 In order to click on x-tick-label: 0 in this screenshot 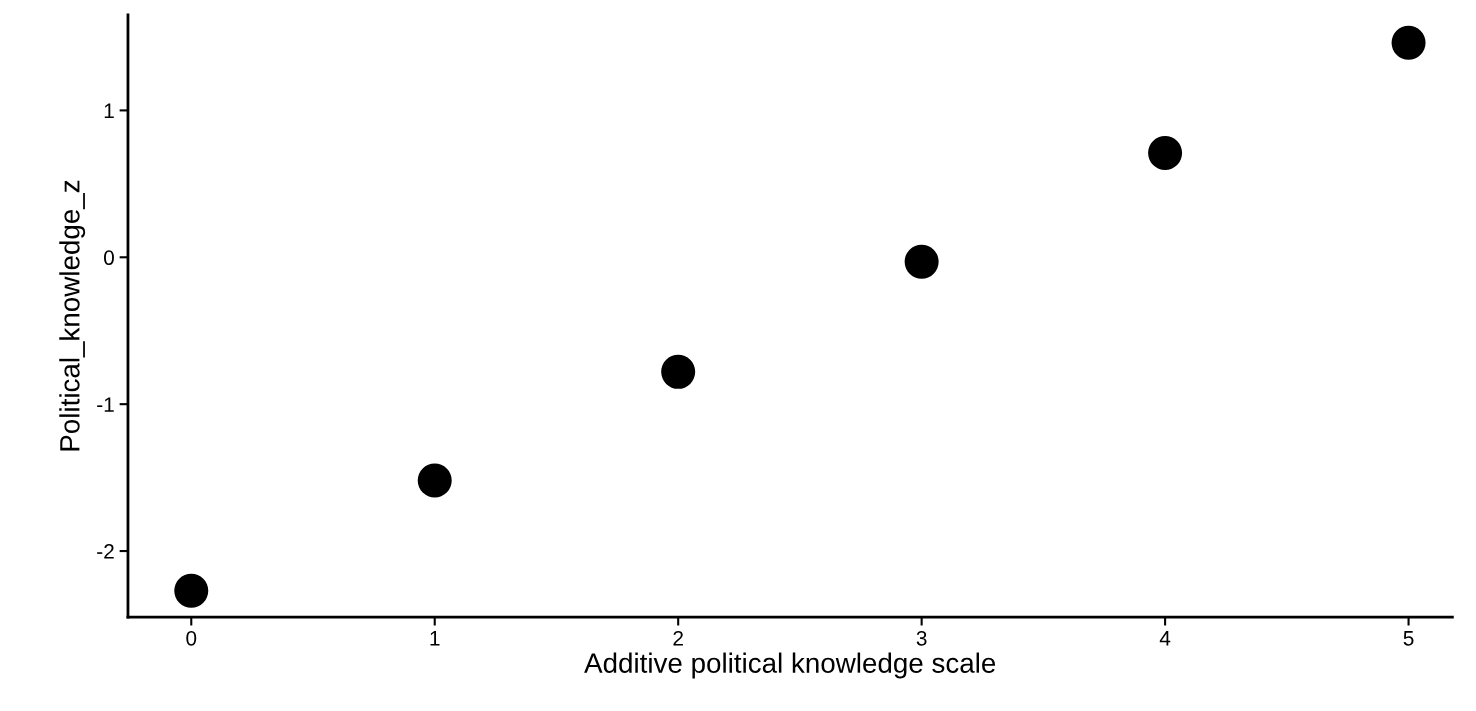, I will do `click(191, 638)`.